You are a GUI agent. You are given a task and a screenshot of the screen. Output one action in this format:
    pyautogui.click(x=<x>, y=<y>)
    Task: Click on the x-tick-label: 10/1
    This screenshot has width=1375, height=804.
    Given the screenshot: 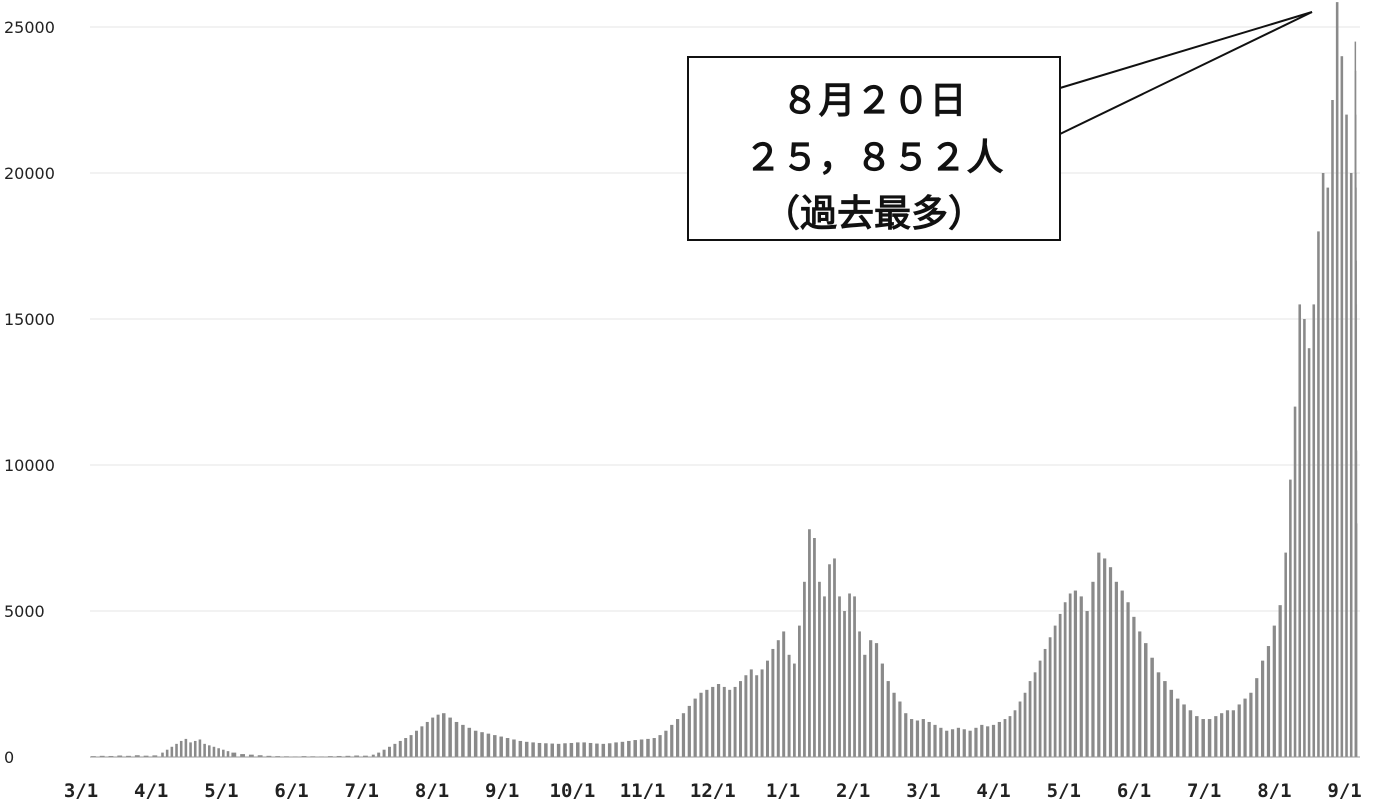 What is the action you would take?
    pyautogui.click(x=573, y=791)
    